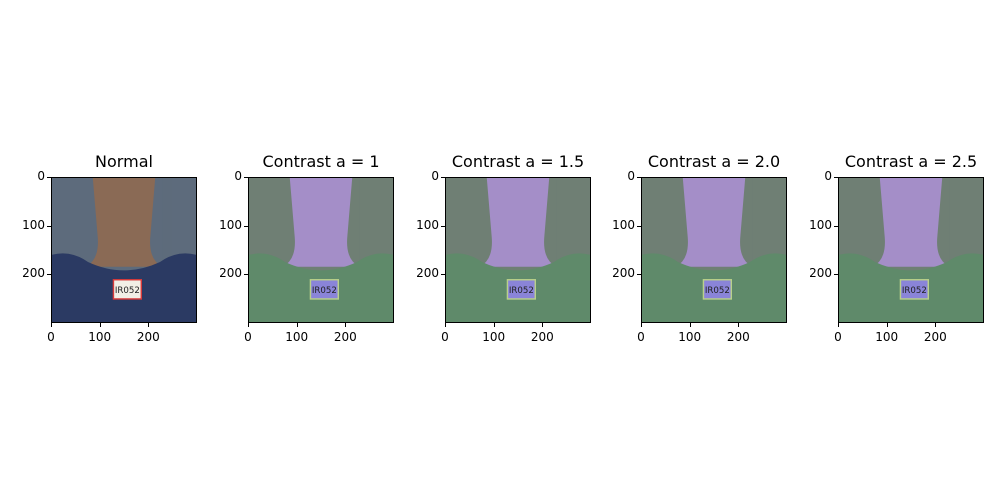 Image resolution: width=1000 pixels, height=500 pixels. I want to click on panel-title: Contrast a = 2.0, so click(714, 161).